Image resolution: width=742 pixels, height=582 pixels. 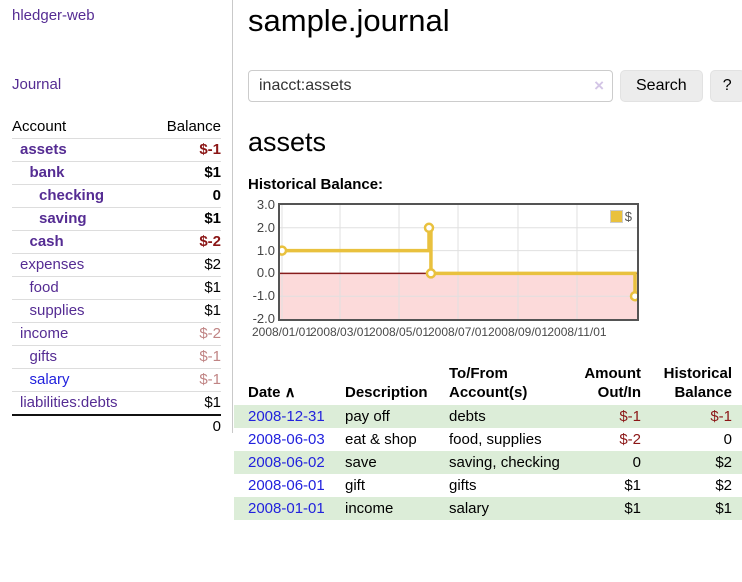 What do you see at coordinates (630, 439) in the screenshot?
I see `transaction-amount: $-2` at bounding box center [630, 439].